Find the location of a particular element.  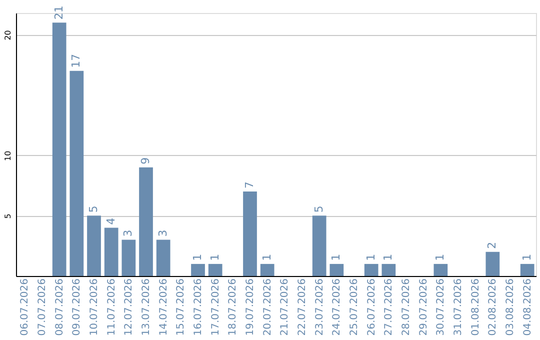

data-label: 7 is located at coordinates (249, 185).